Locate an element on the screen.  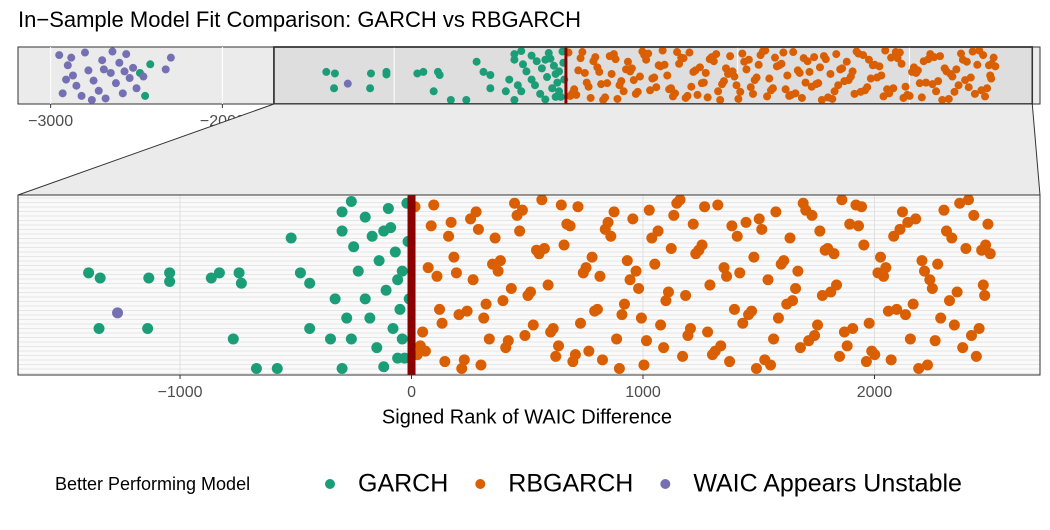
x-tick-label: −3000 is located at coordinates (50, 121).